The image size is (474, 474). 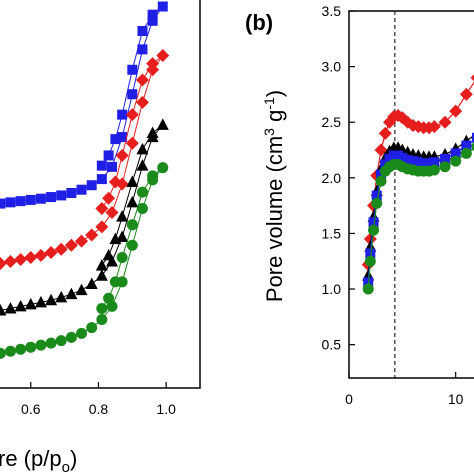 I want to click on panel-b-series-circle, so click(x=418, y=218).